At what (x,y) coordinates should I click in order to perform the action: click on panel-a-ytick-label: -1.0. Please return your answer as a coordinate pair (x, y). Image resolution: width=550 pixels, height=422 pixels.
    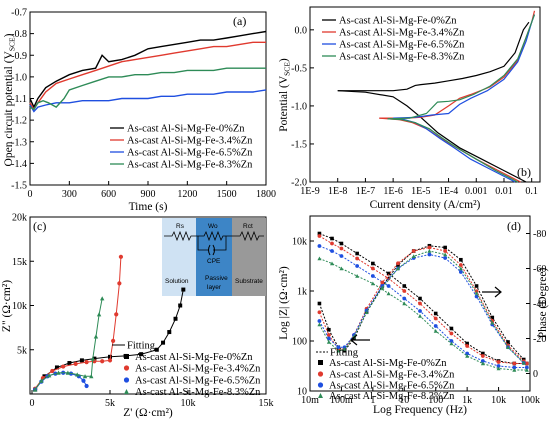
    Looking at the image, I should click on (19, 77).